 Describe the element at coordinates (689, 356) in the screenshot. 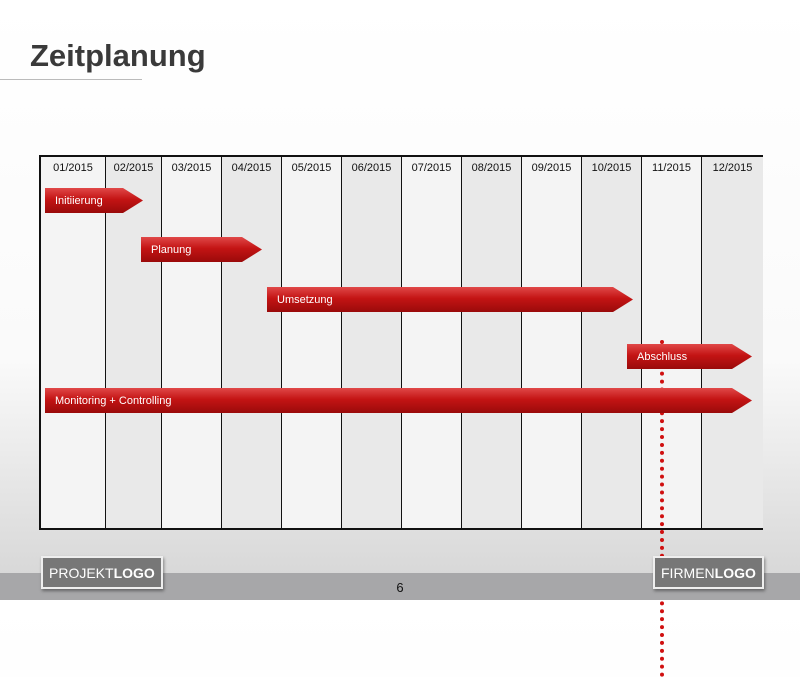

I see `phase-bar: Abschluss` at that location.